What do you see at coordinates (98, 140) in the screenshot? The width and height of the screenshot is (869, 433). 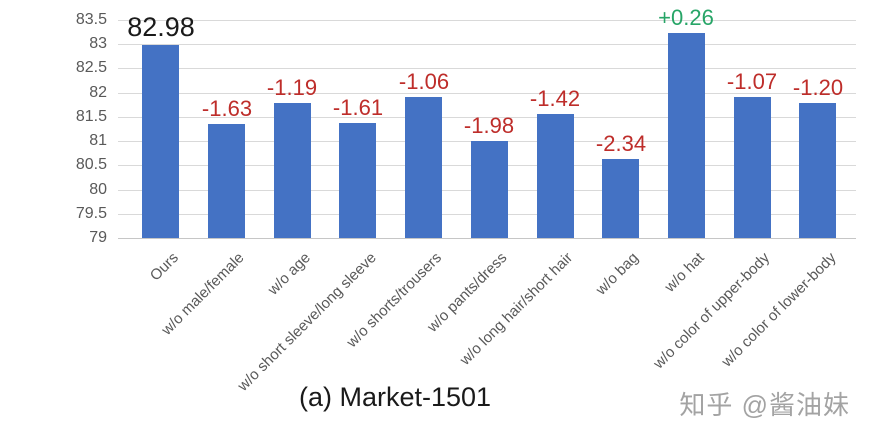 I see `y-tick-label: 81` at bounding box center [98, 140].